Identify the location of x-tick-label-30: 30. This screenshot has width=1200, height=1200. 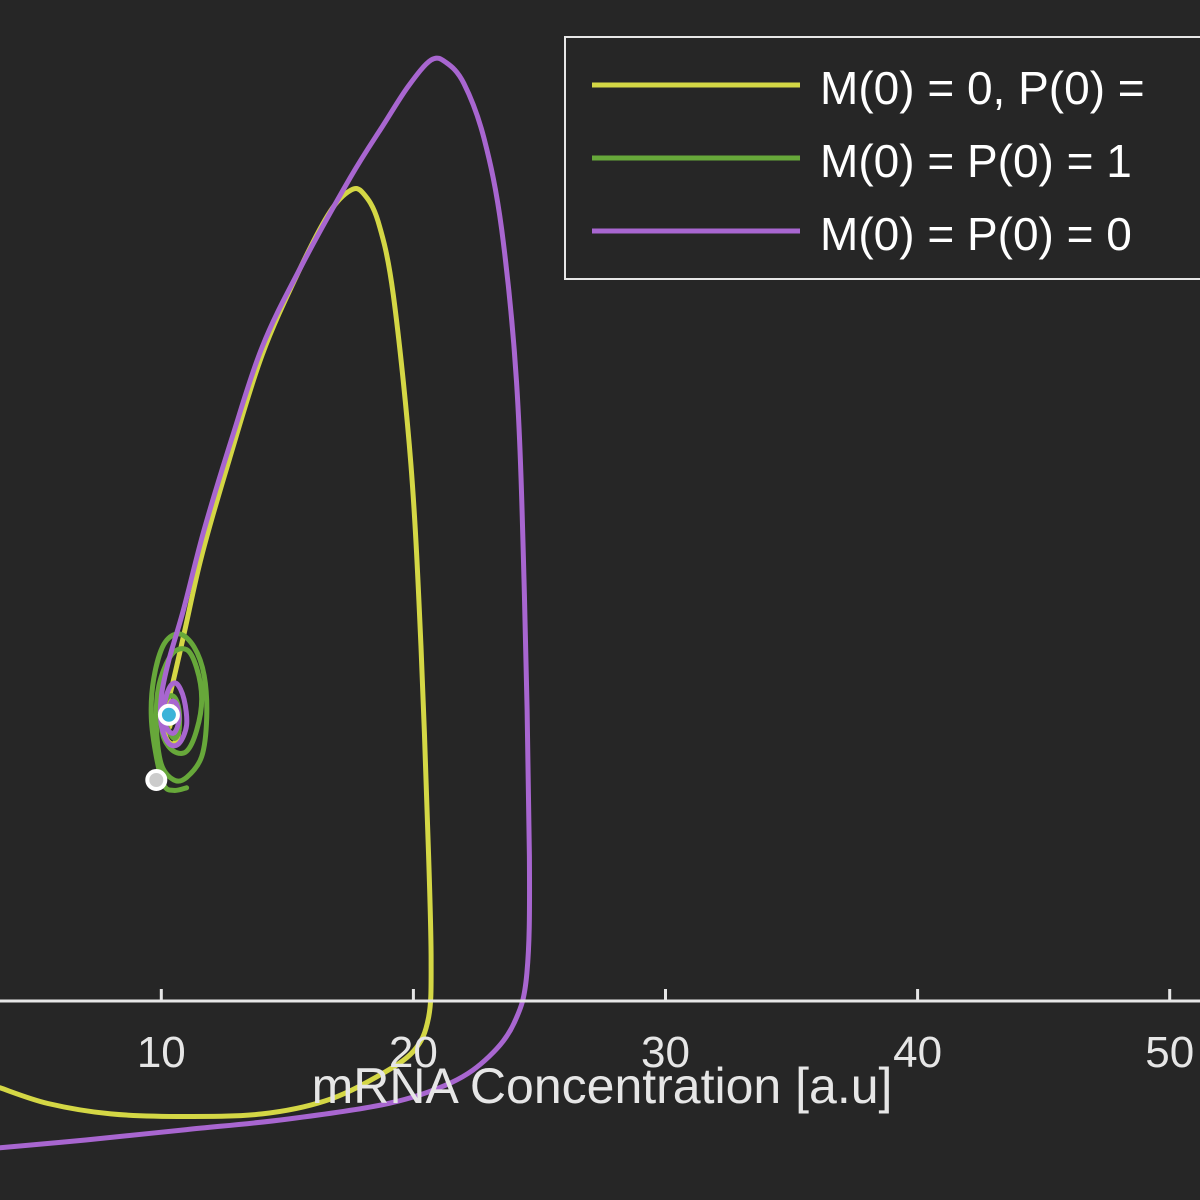
(665, 1052).